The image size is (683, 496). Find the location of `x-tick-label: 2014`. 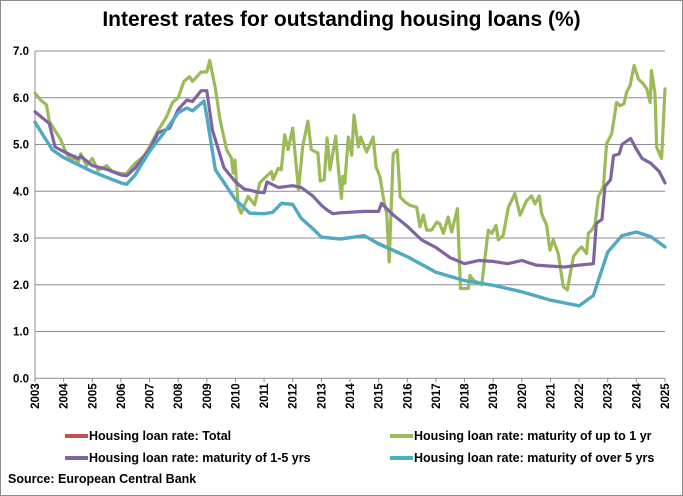

x-tick-label: 2014 is located at coordinates (351, 396).